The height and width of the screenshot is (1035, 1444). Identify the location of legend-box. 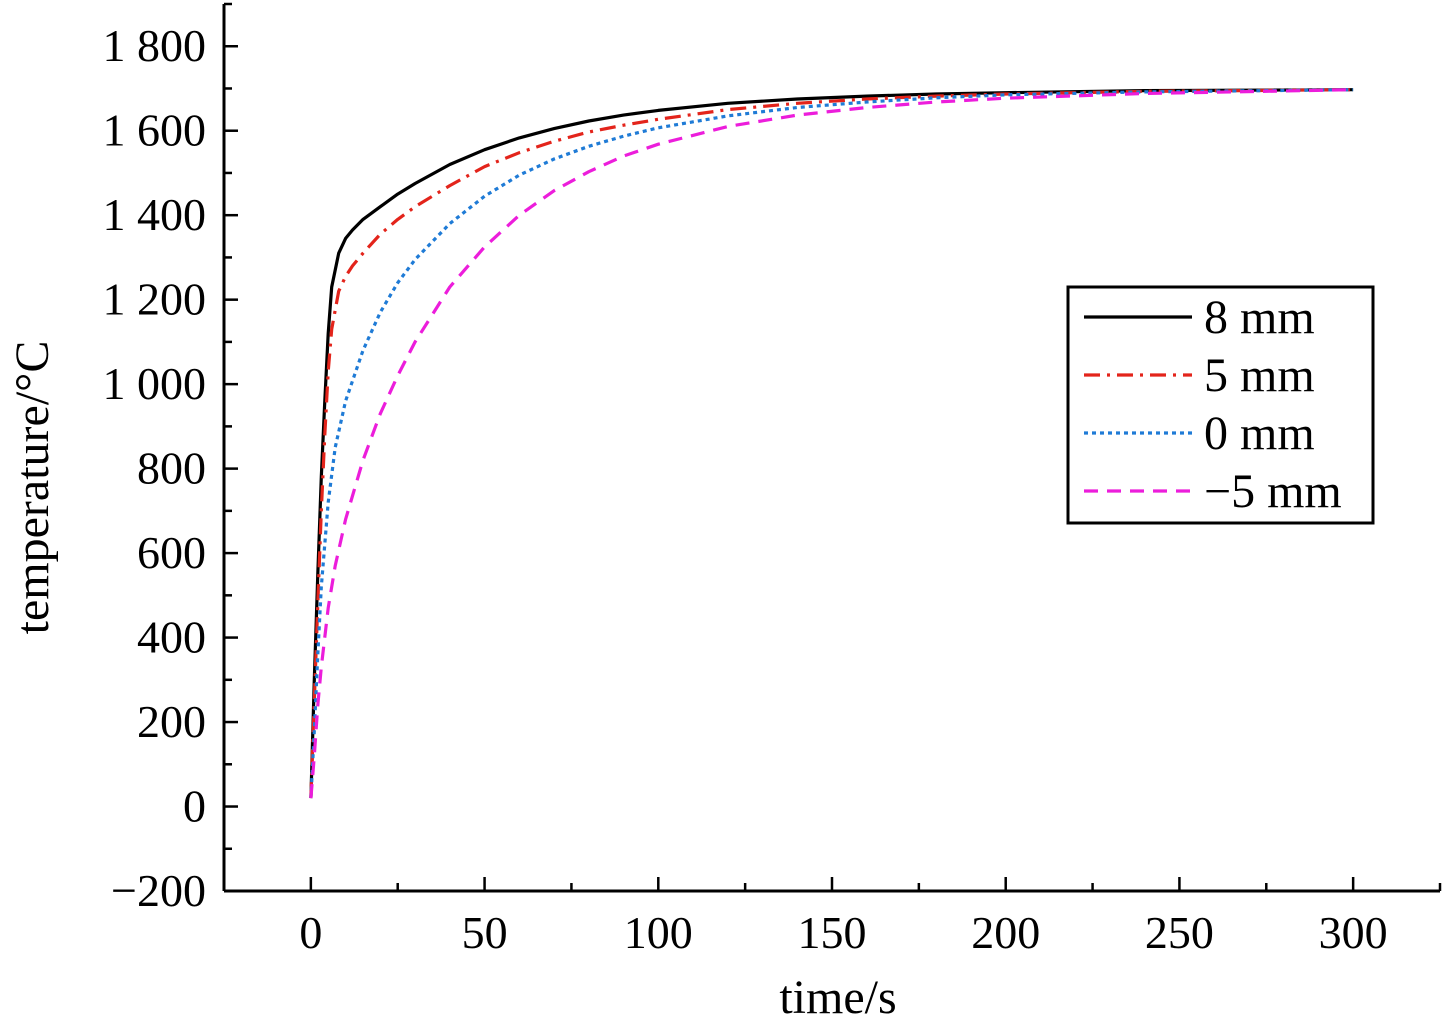
(1220, 405).